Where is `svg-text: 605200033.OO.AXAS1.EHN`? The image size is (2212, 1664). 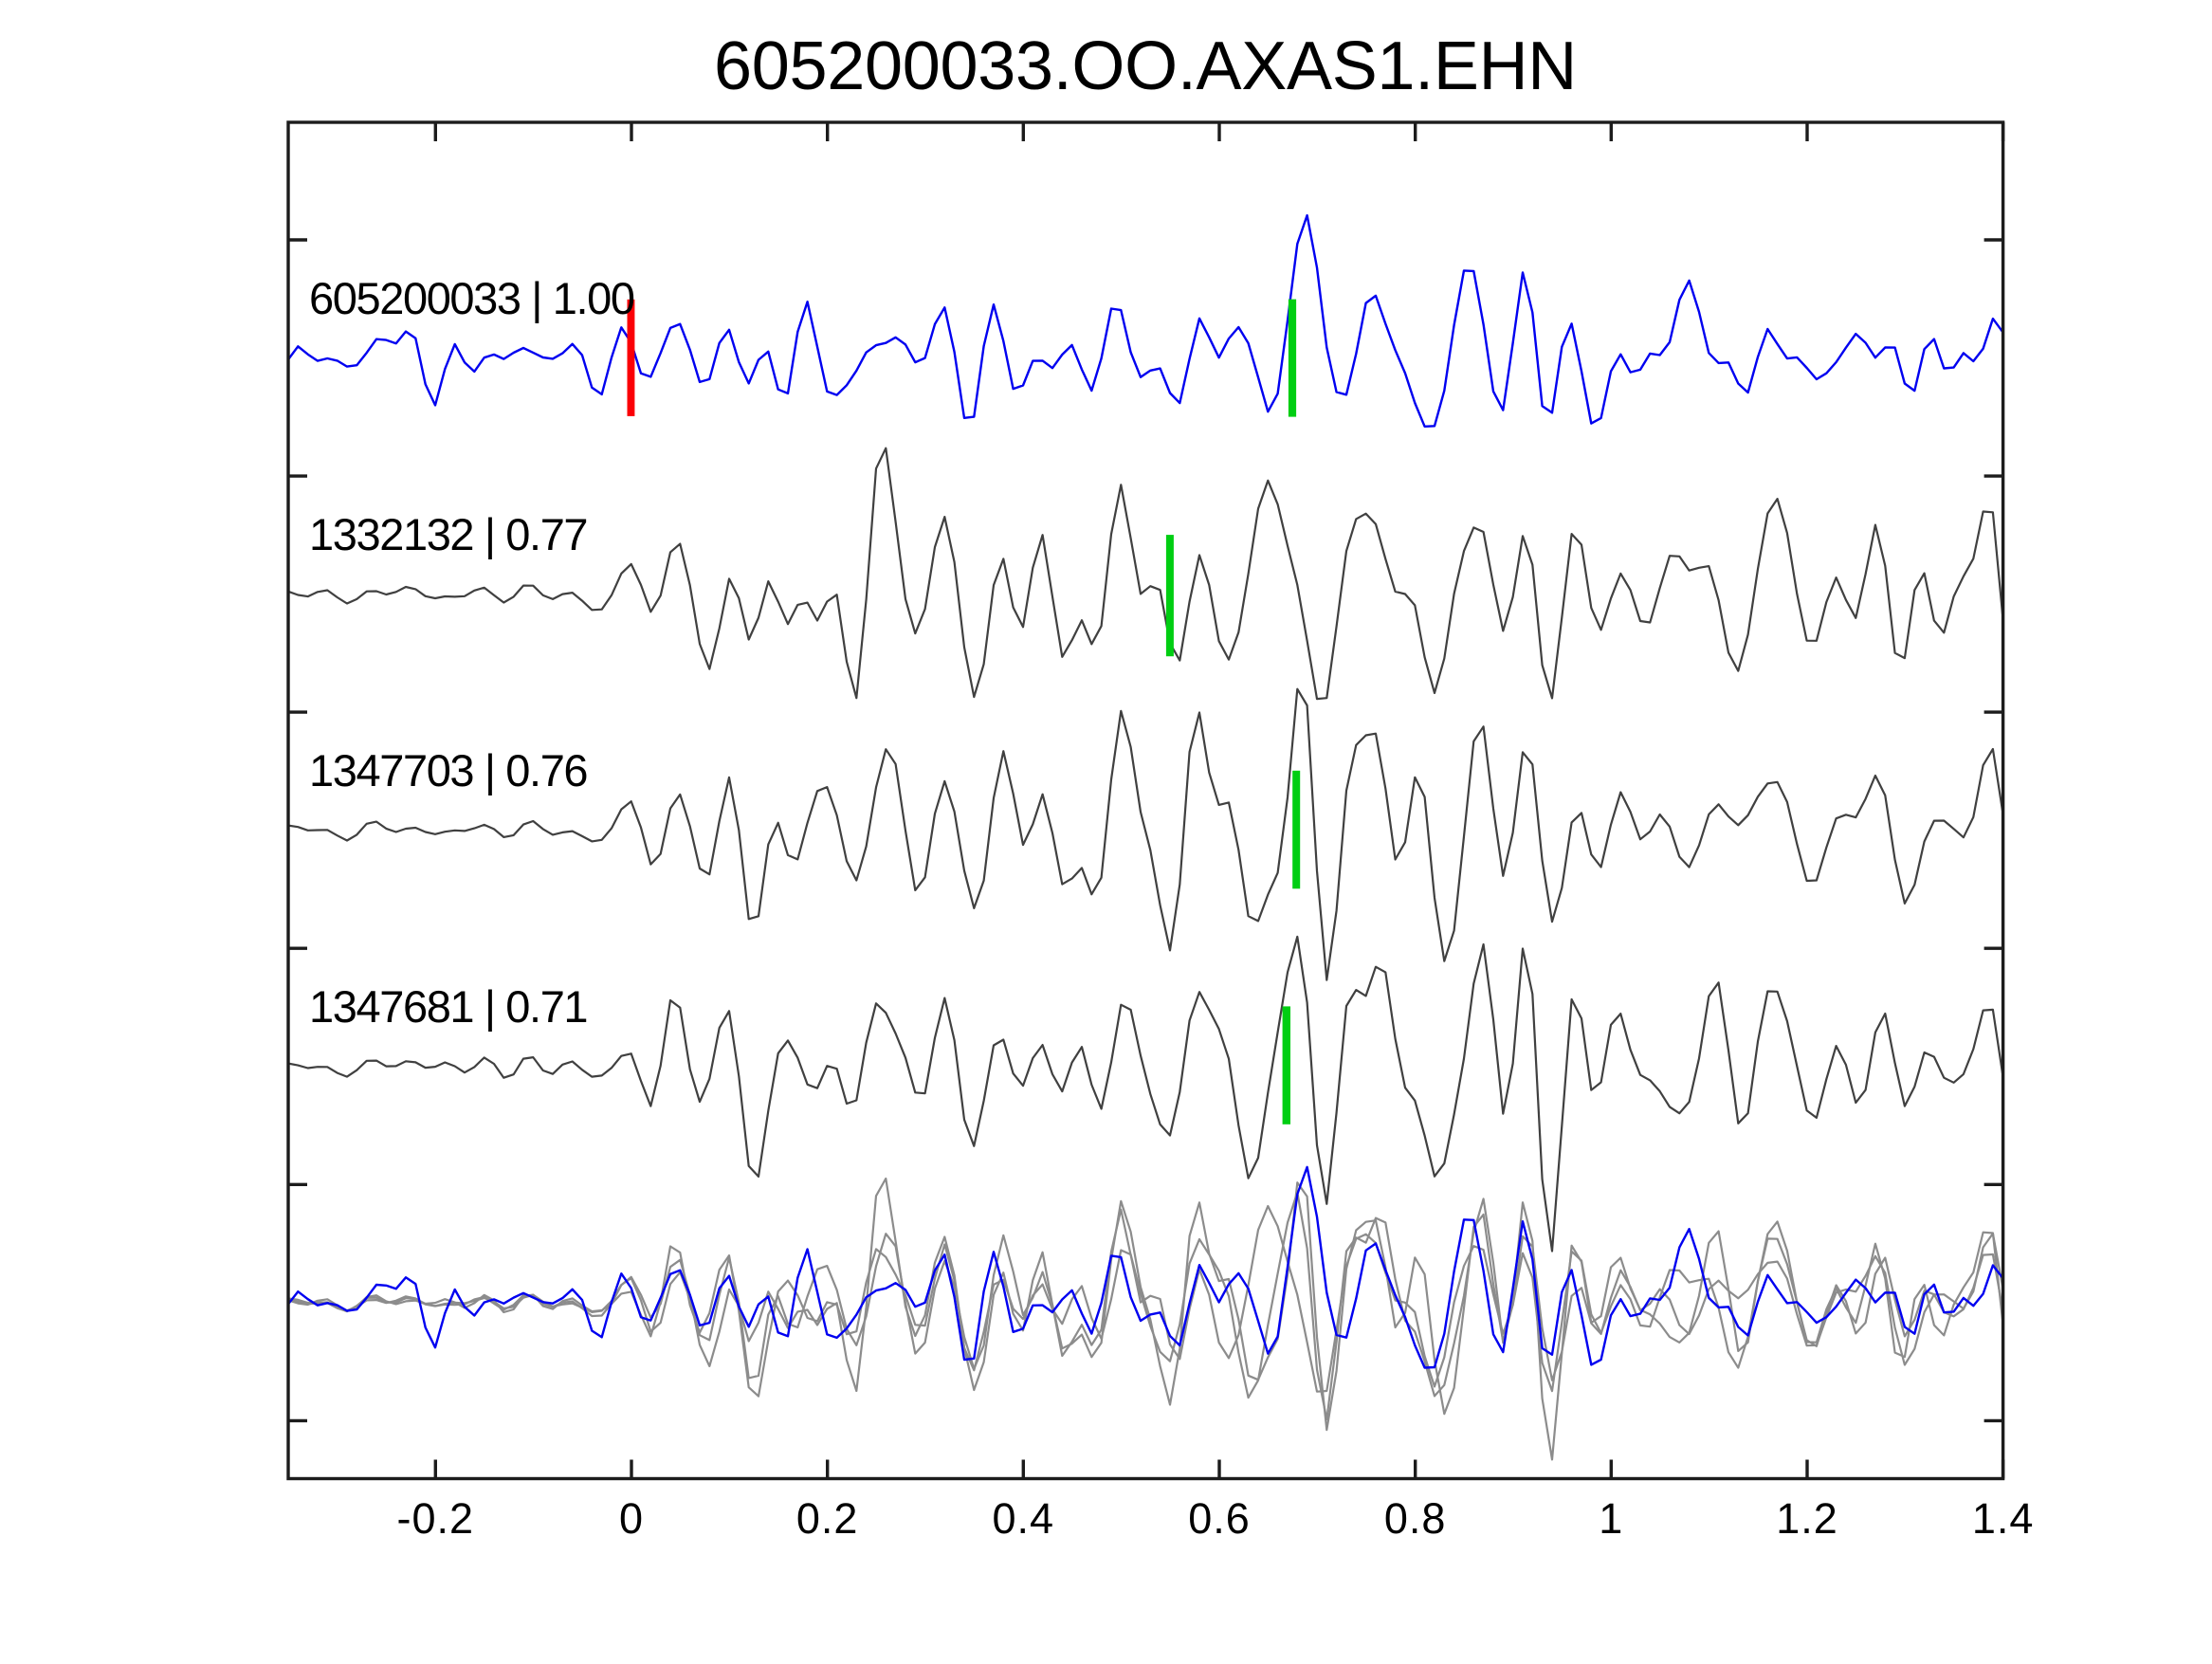
svg-text: 605200033.OO.AXAS1.EHN is located at coordinates (1145, 66).